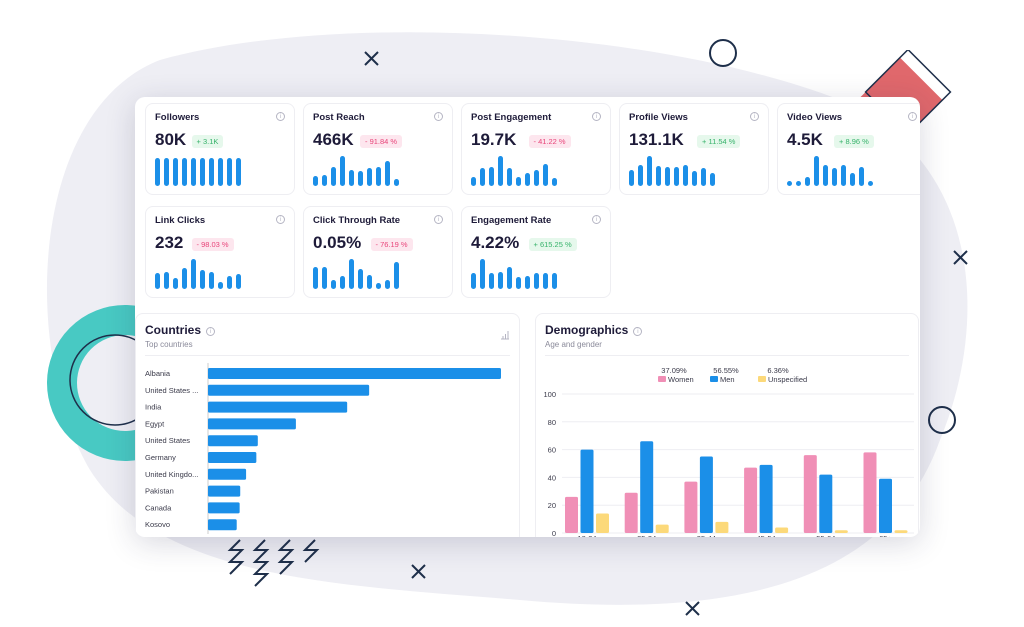 The image size is (1024, 627). What do you see at coordinates (848, 149) in the screenshot?
I see `kpi-card-video-views: Video Views i 4.5K + 8.96 %` at bounding box center [848, 149].